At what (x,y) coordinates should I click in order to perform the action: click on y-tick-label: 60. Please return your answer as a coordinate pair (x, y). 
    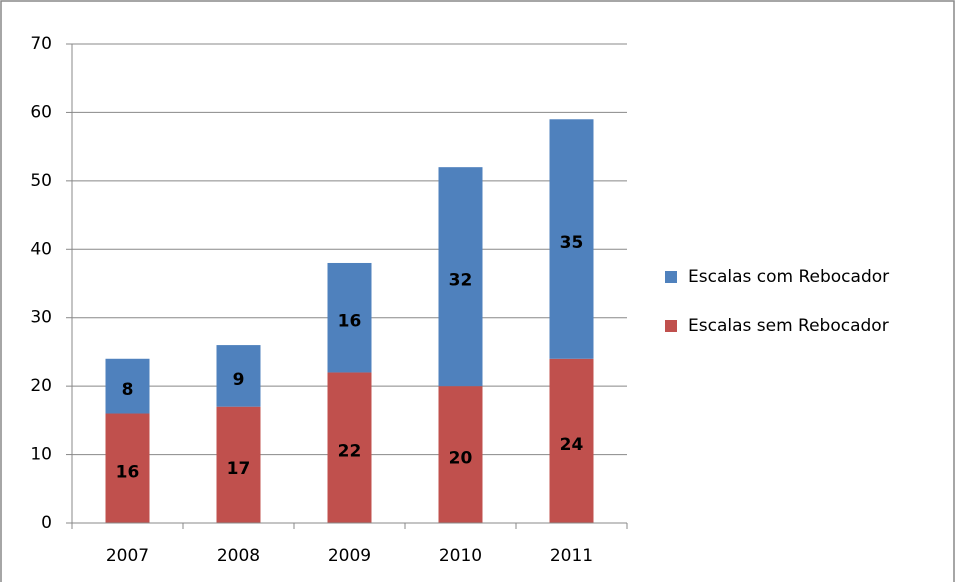
    Looking at the image, I should click on (41, 112).